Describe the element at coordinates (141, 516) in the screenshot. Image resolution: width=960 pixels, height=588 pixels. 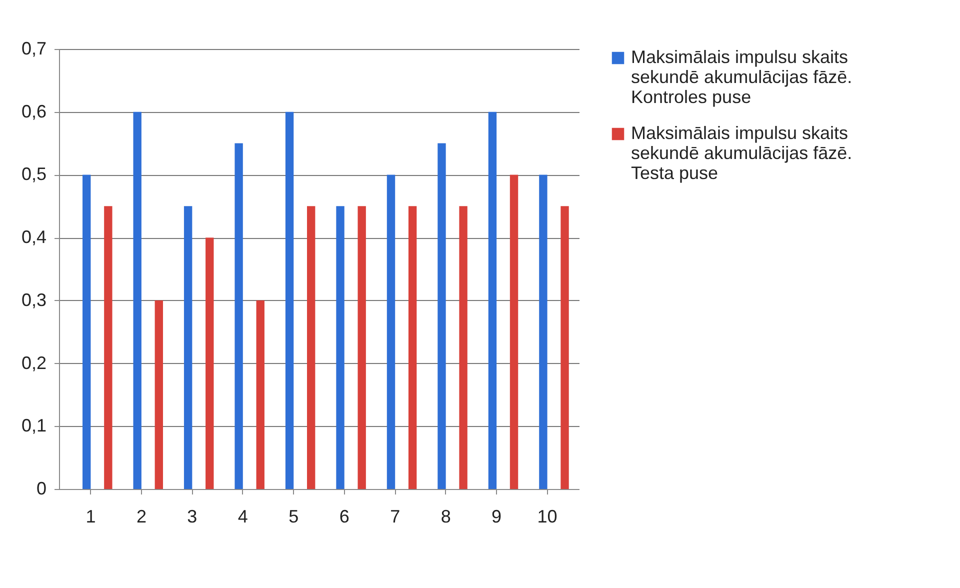
I see `x-tick-label: 2` at that location.